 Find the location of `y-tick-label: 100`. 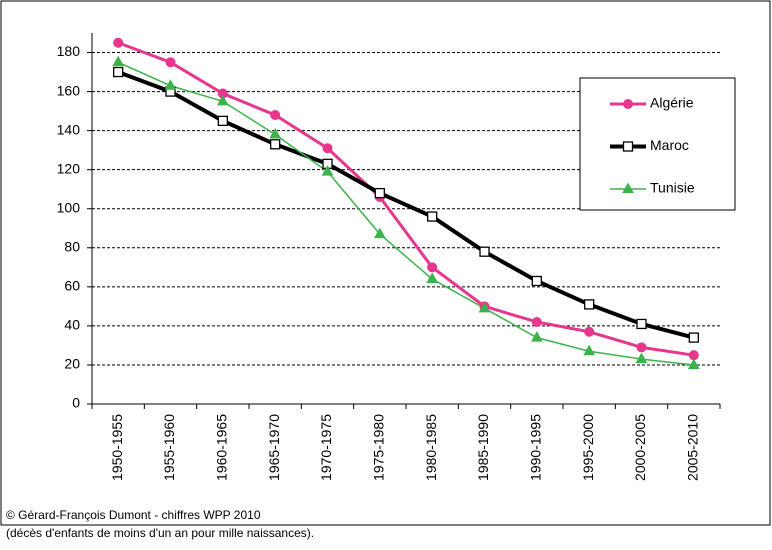

y-tick-label: 100 is located at coordinates (69, 207).